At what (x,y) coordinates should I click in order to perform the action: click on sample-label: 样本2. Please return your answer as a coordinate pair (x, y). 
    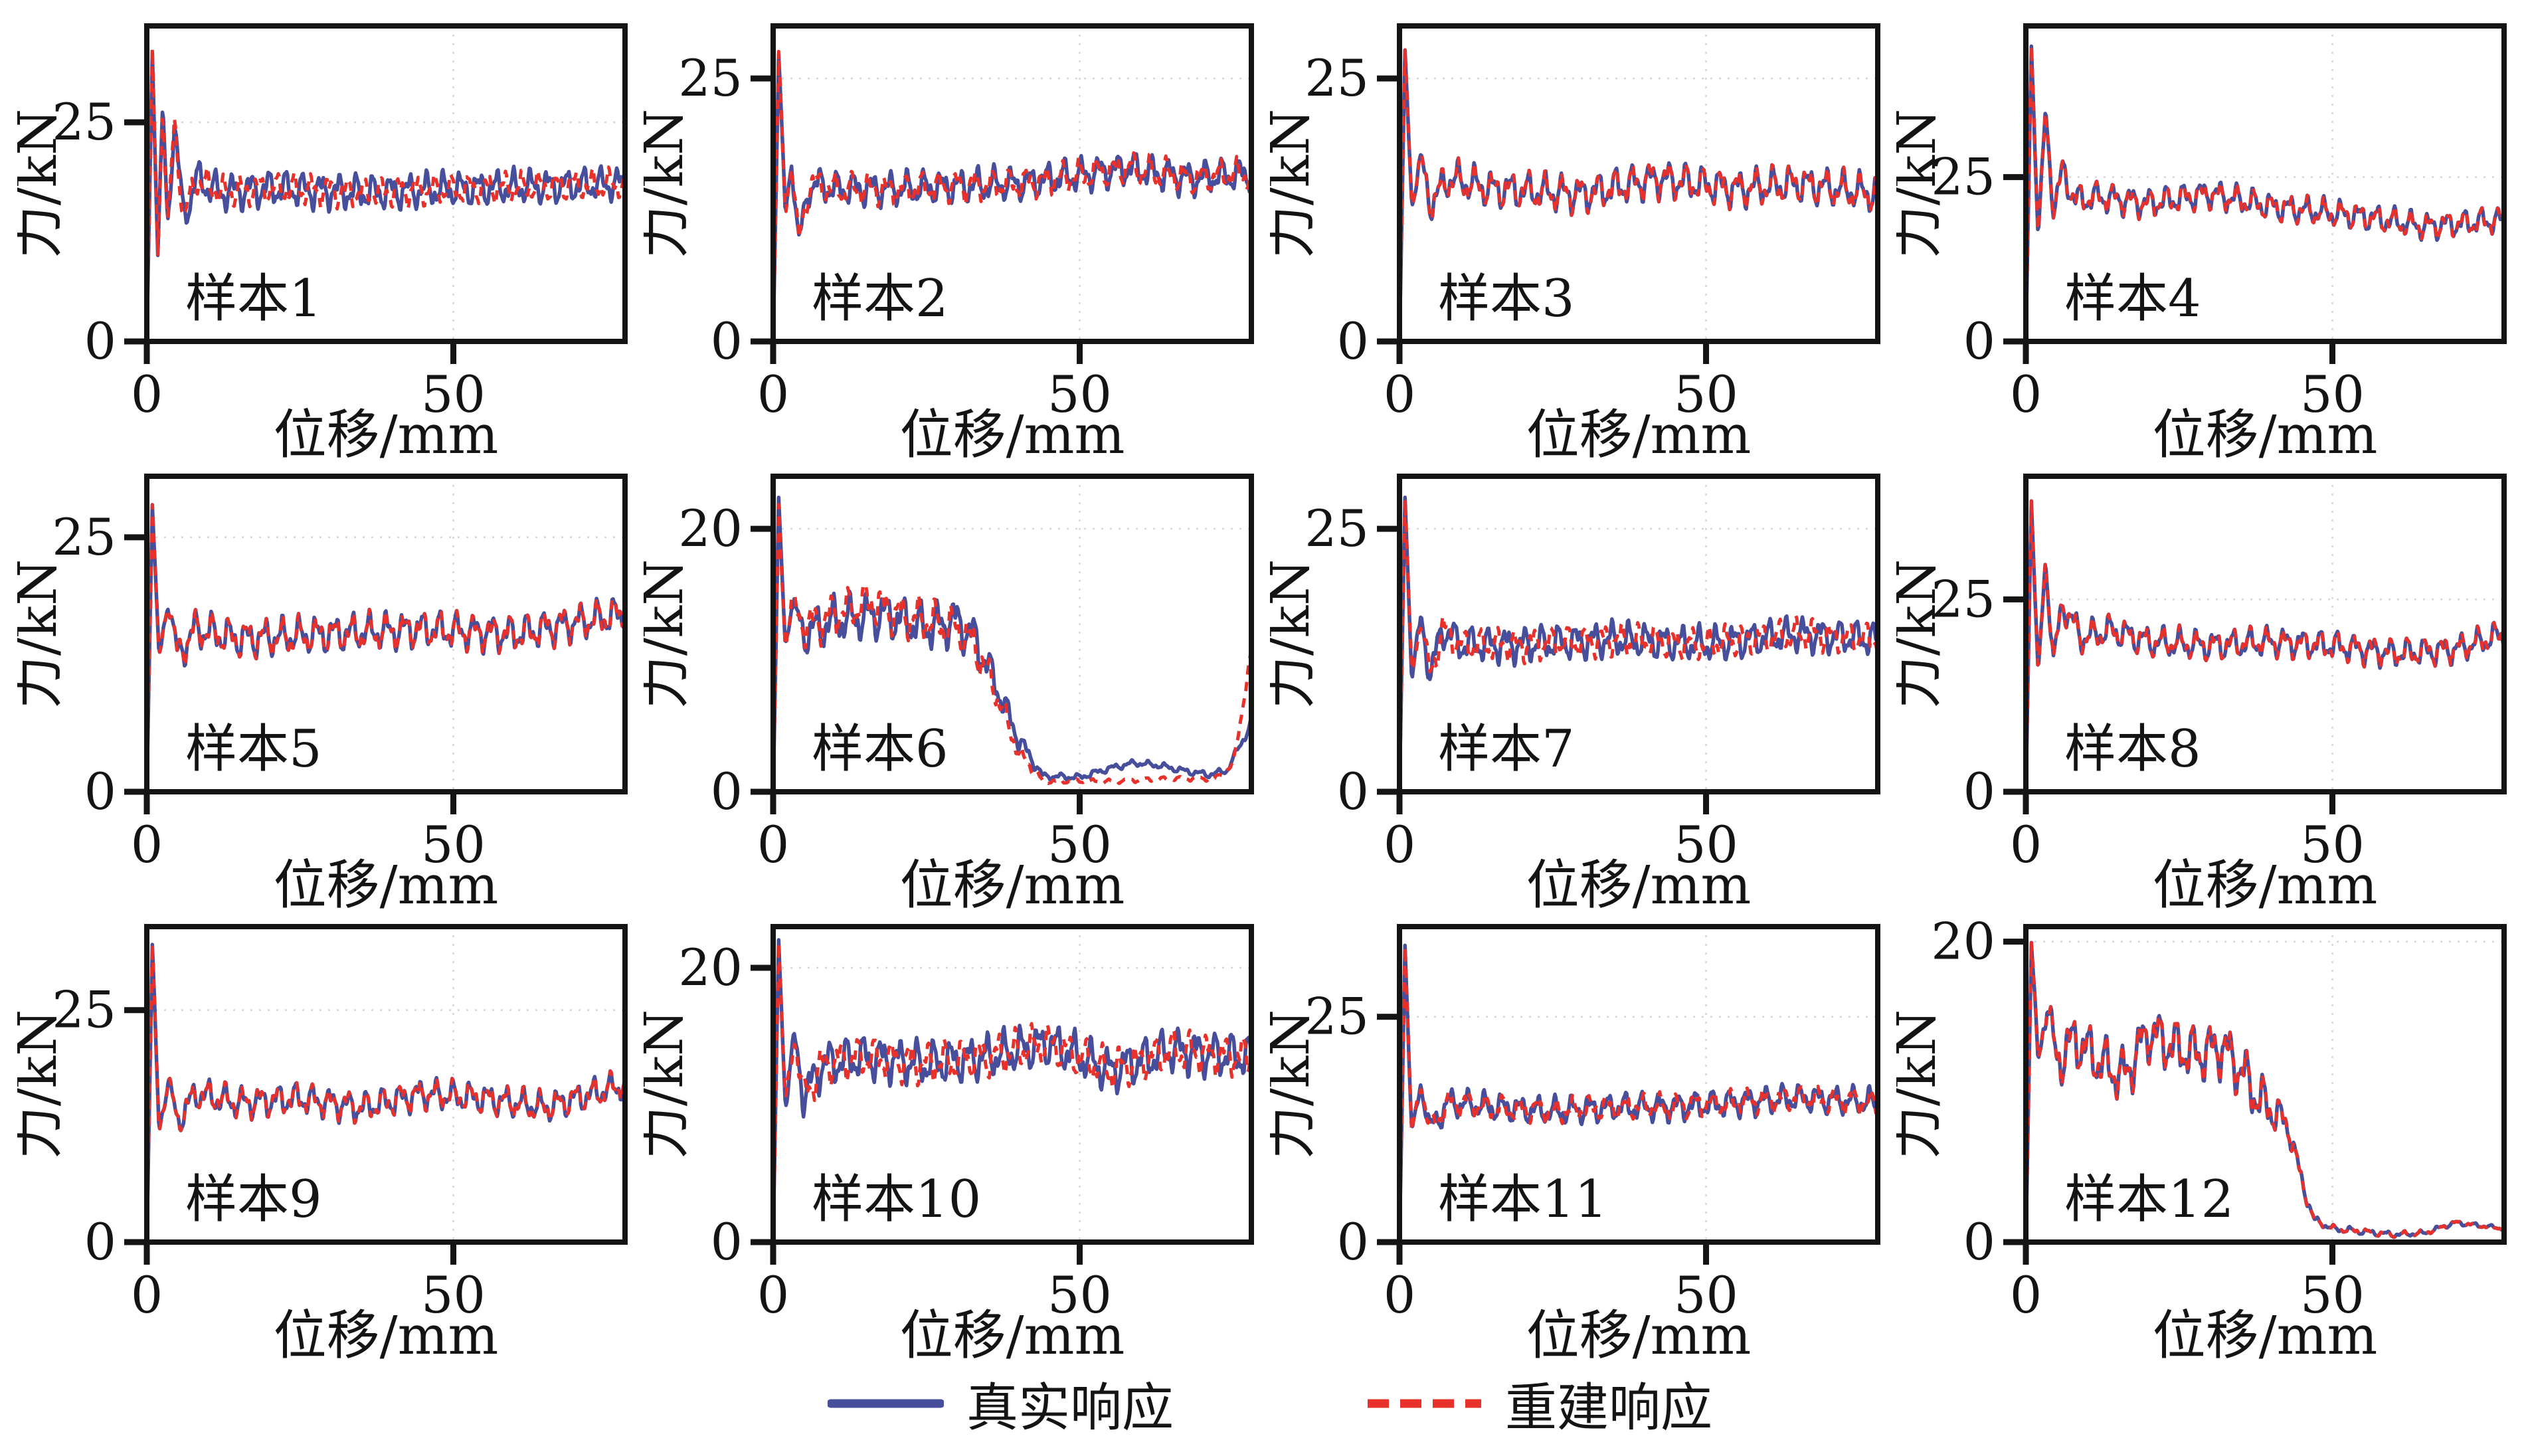
    Looking at the image, I should click on (880, 299).